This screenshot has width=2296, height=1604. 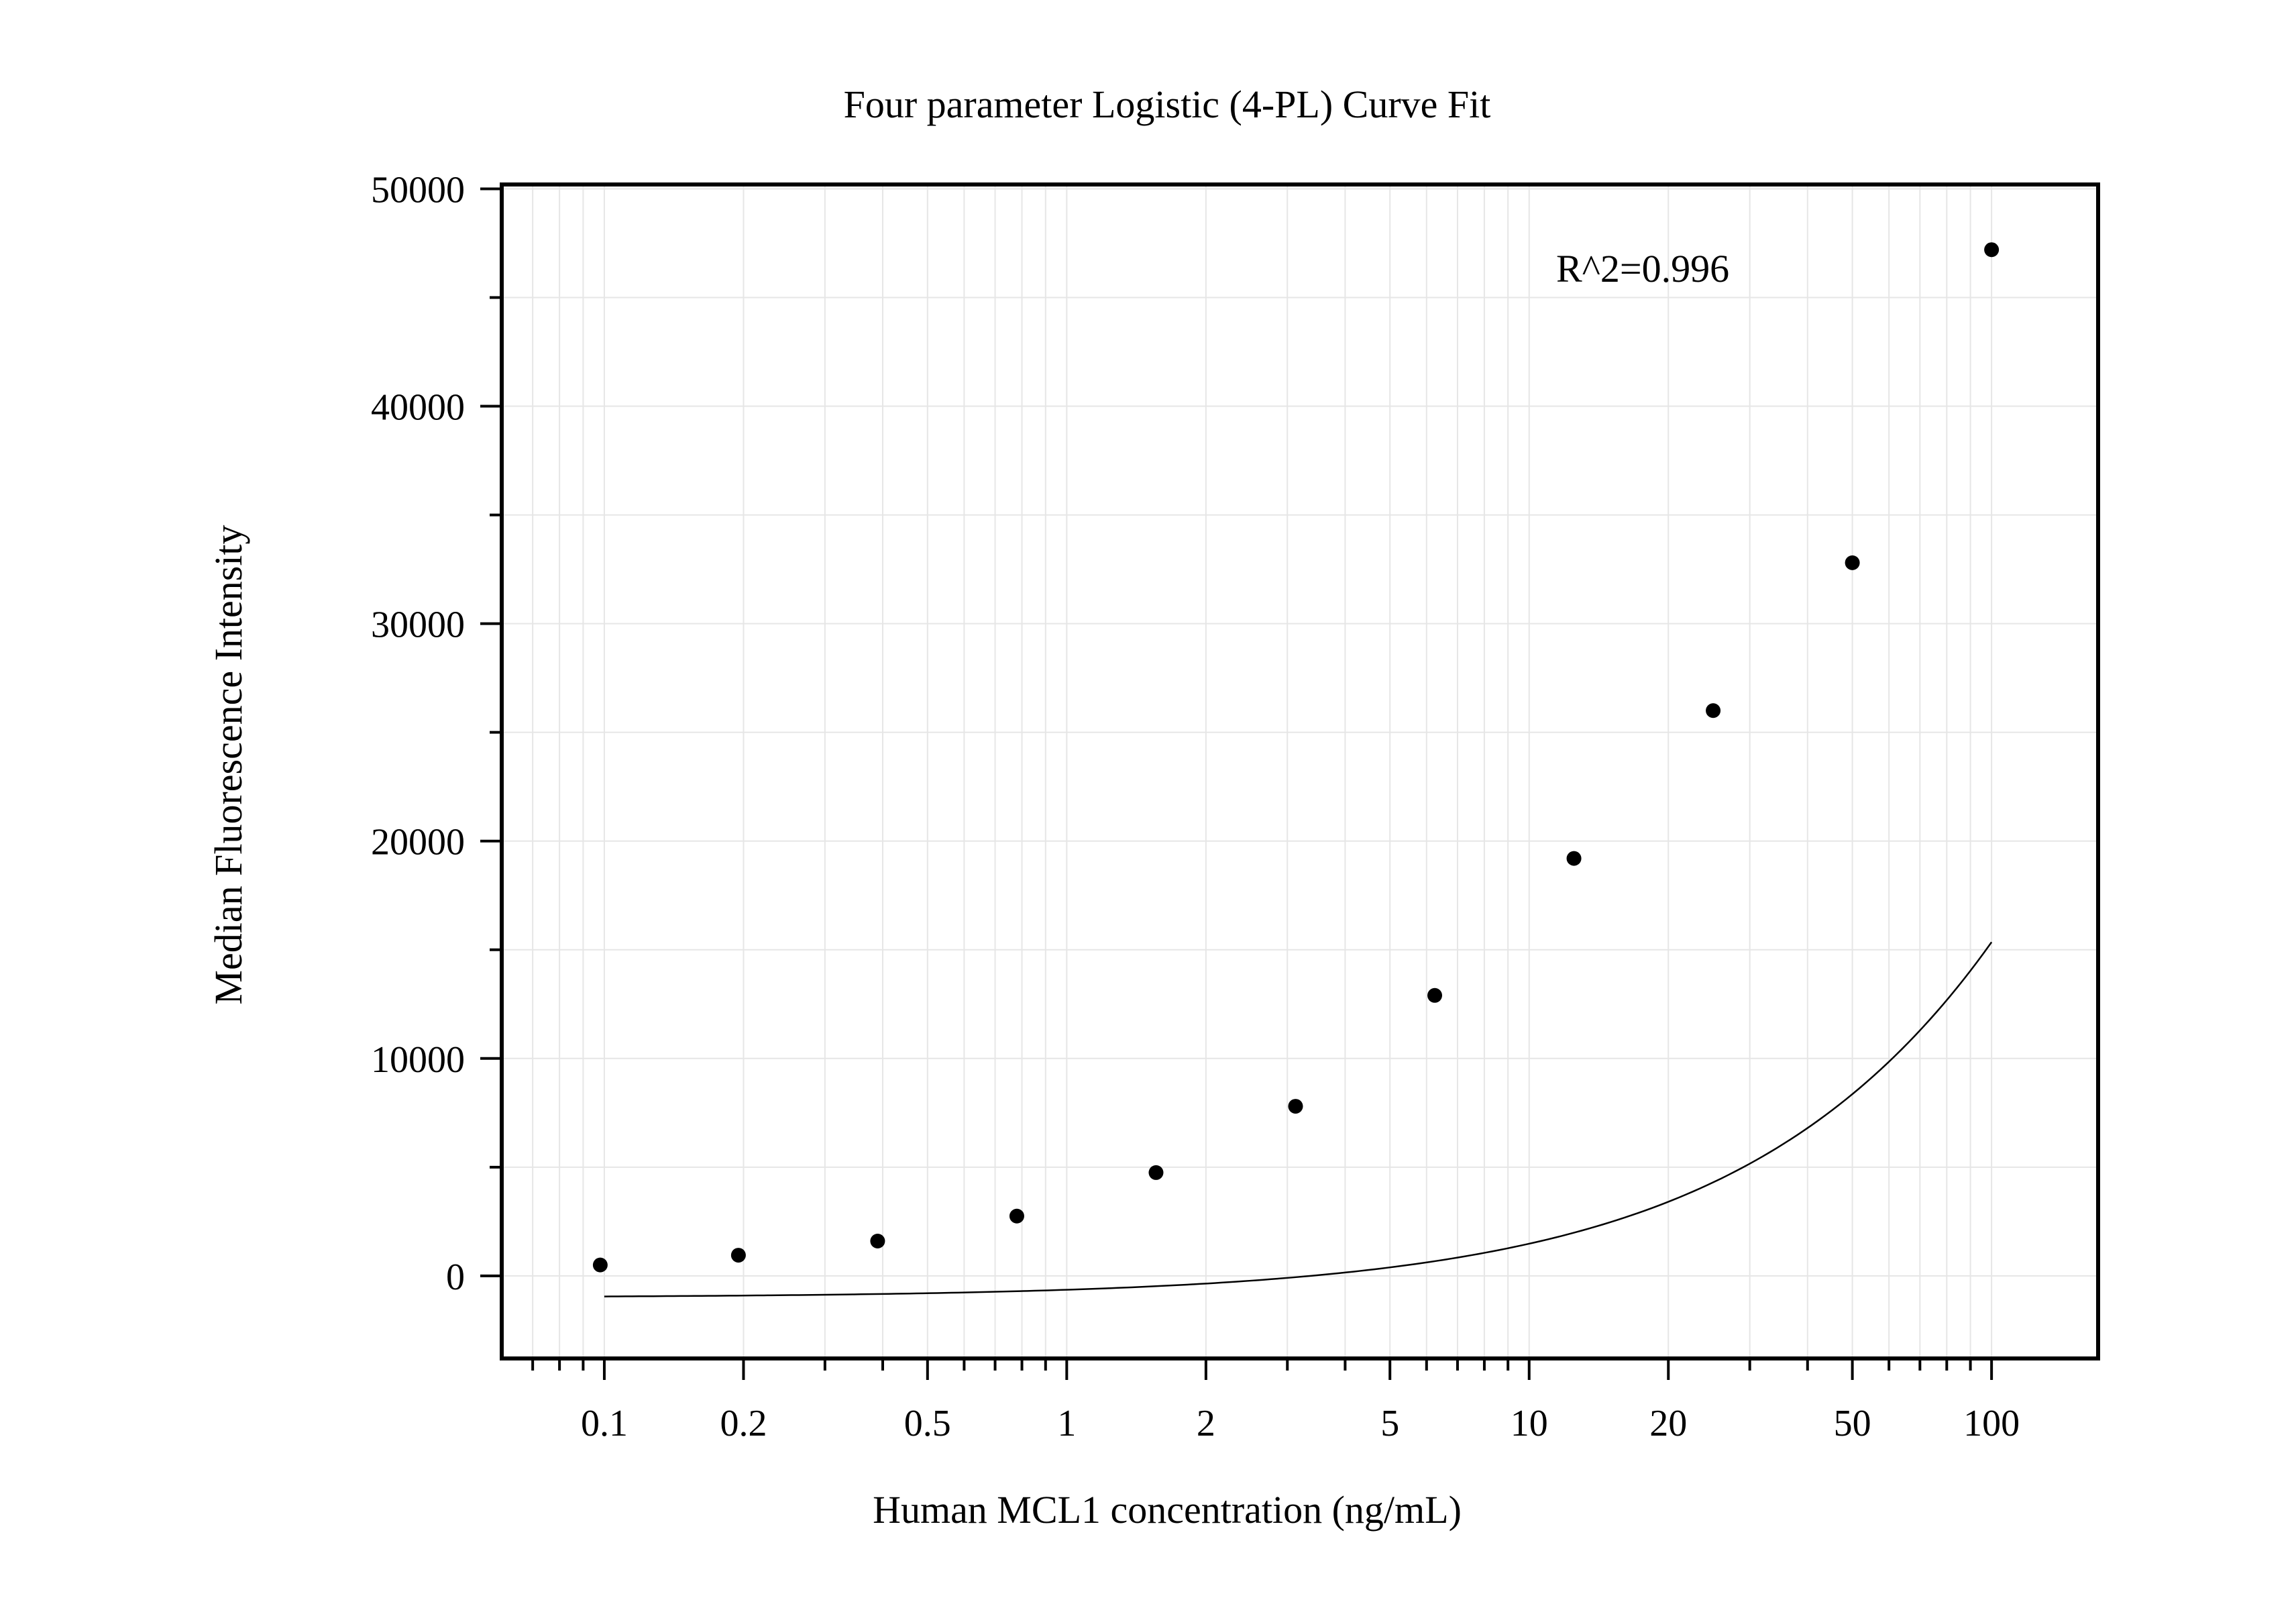 I want to click on y-axis-ticks: 0 10000 20000 30000 40000 50000, so click(x=436, y=734).